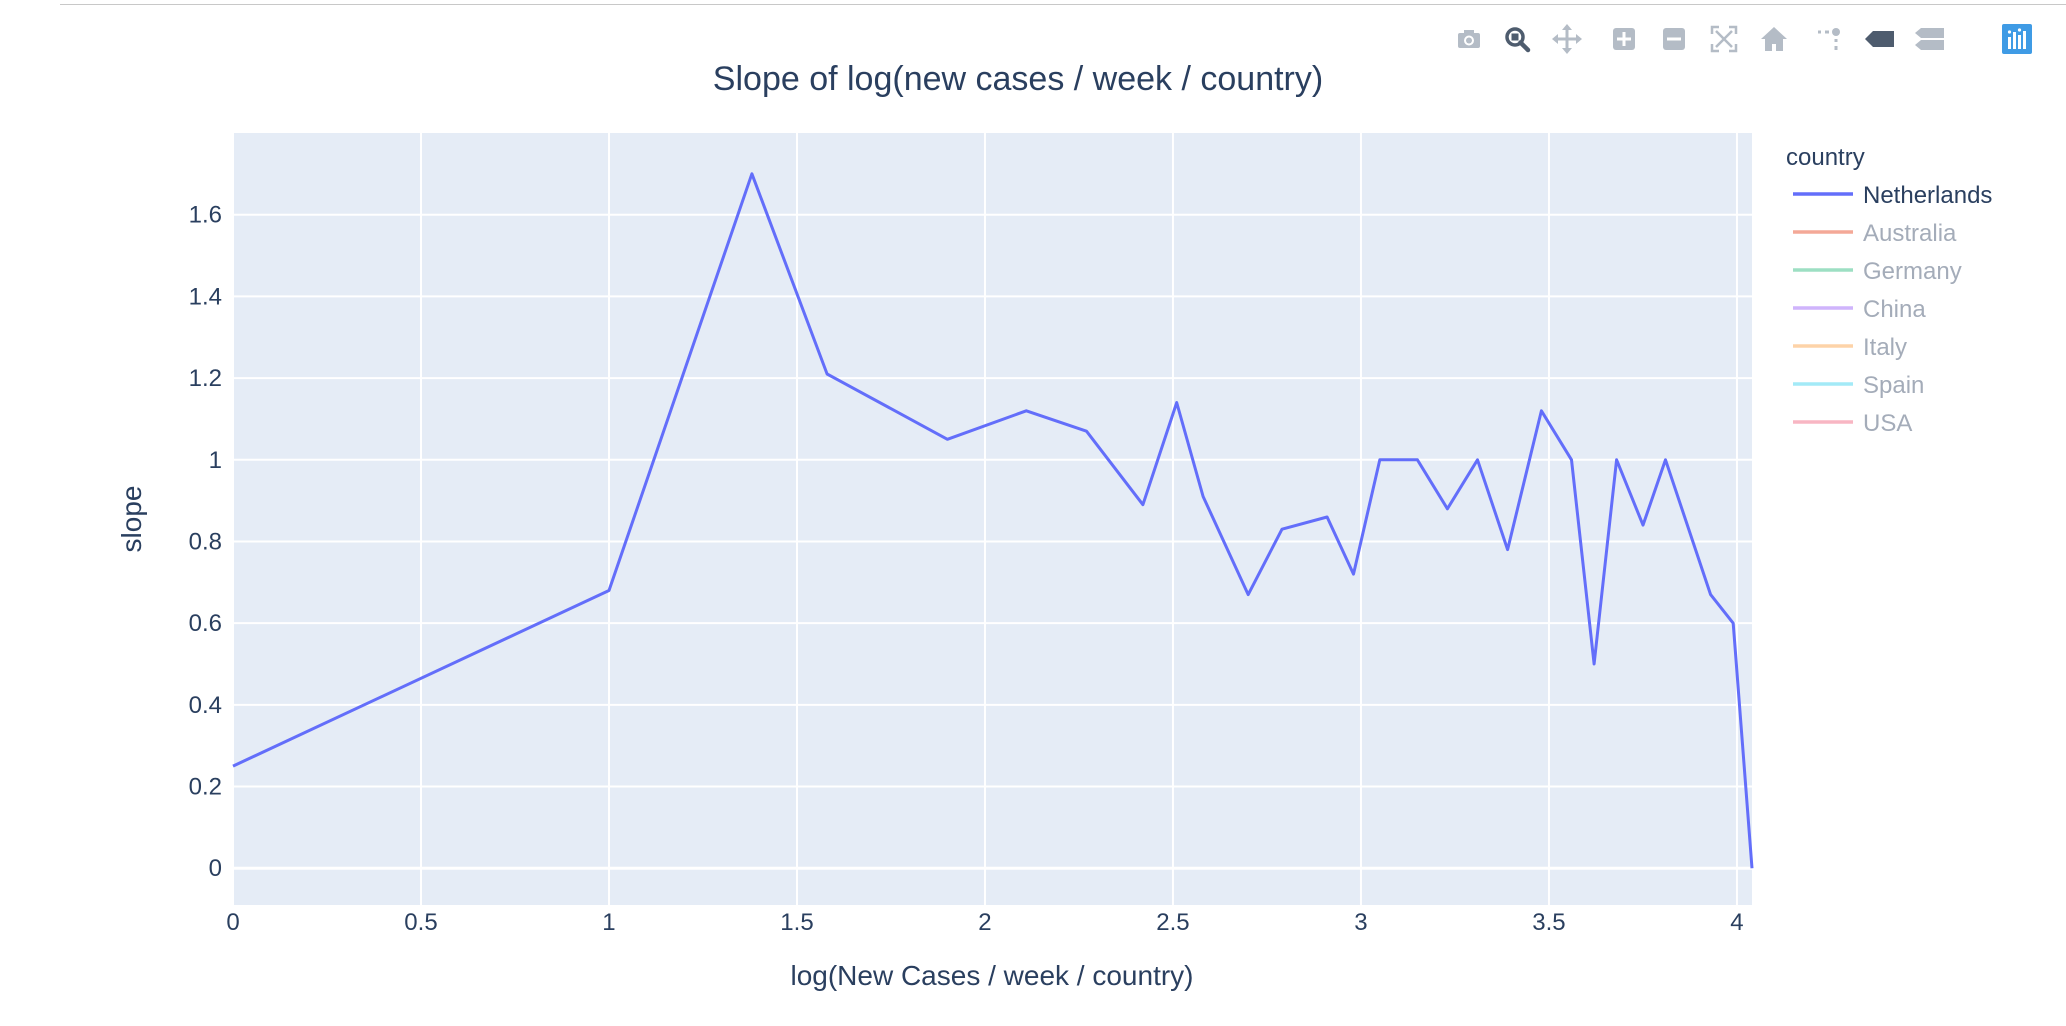 The width and height of the screenshot is (2066, 1026). What do you see at coordinates (608, 922) in the screenshot?
I see `x-tick-label: 1` at bounding box center [608, 922].